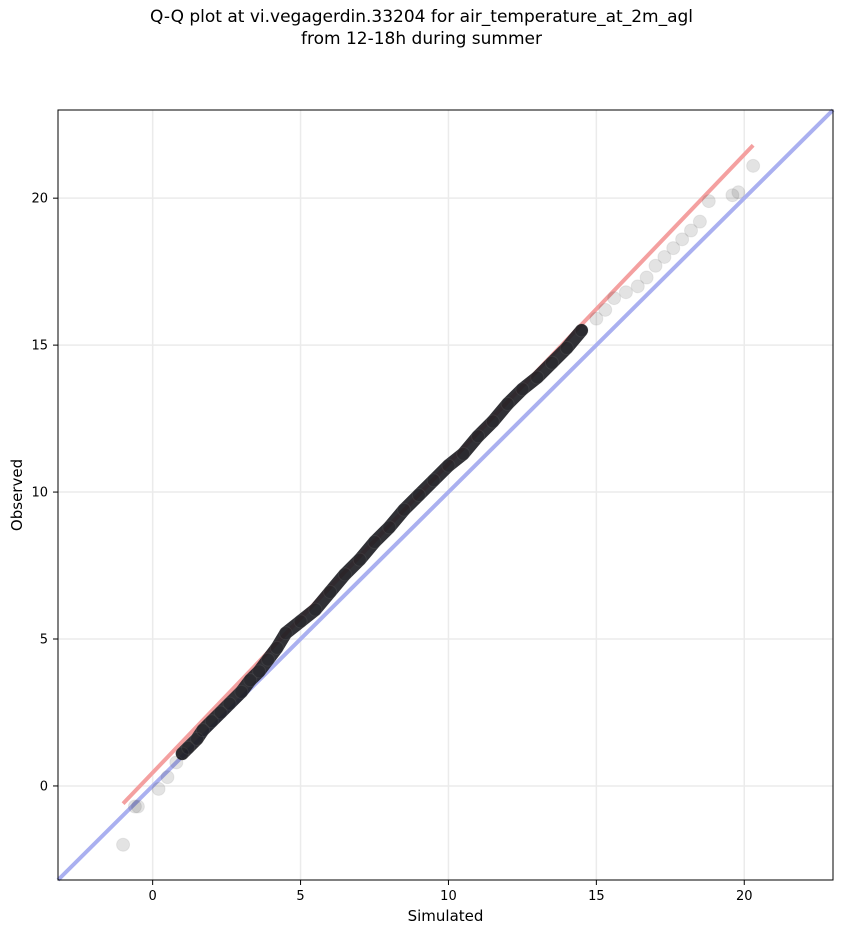 This screenshot has width=843, height=934. What do you see at coordinates (44, 640) in the screenshot?
I see `y-tick-label: 5` at bounding box center [44, 640].